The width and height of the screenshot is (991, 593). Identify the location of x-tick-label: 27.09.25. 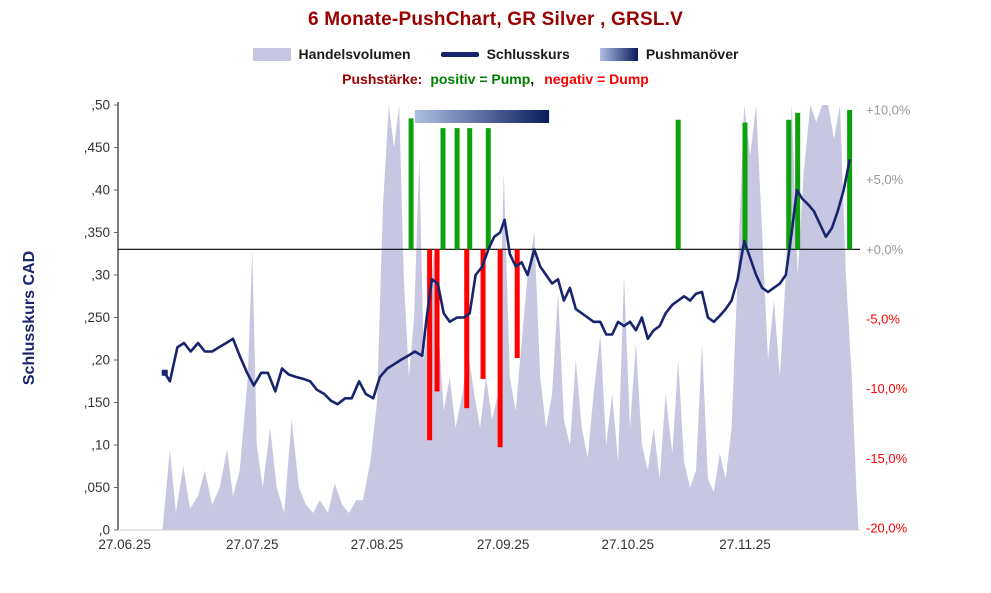
(503, 544).